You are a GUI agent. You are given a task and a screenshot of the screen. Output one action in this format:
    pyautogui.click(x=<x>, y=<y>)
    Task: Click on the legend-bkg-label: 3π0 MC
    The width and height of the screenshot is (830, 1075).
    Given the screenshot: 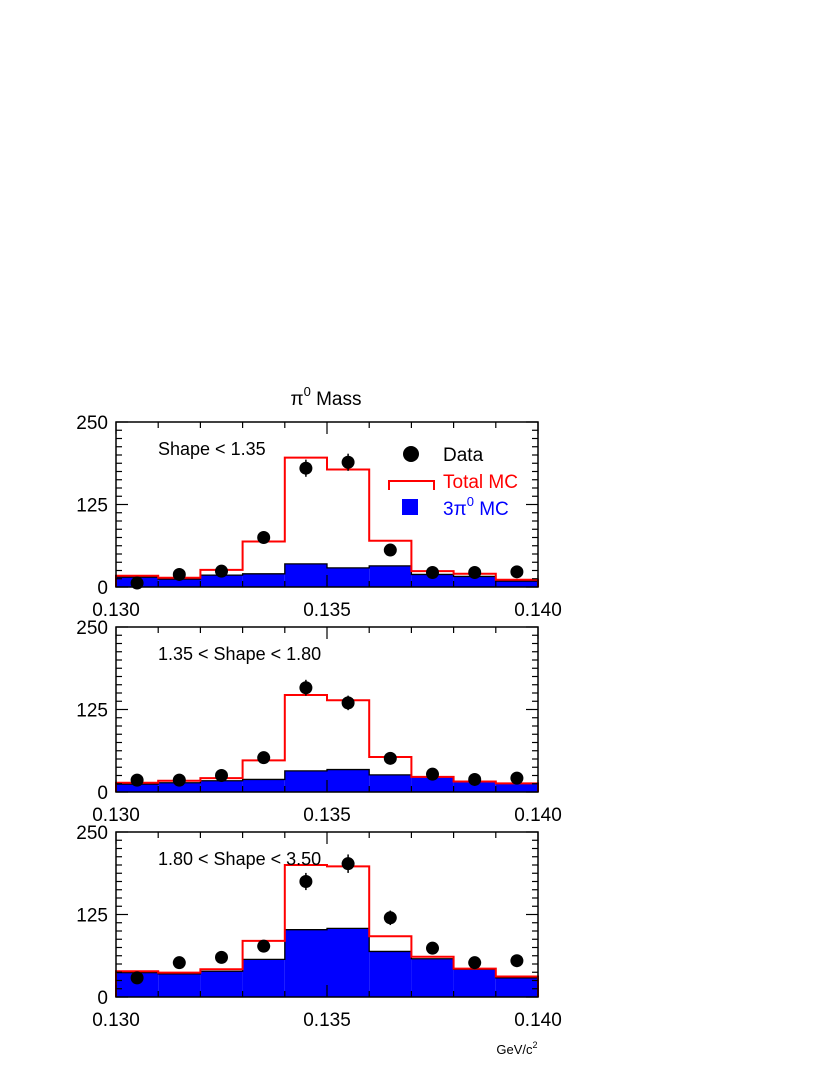 What is the action you would take?
    pyautogui.click(x=476, y=507)
    